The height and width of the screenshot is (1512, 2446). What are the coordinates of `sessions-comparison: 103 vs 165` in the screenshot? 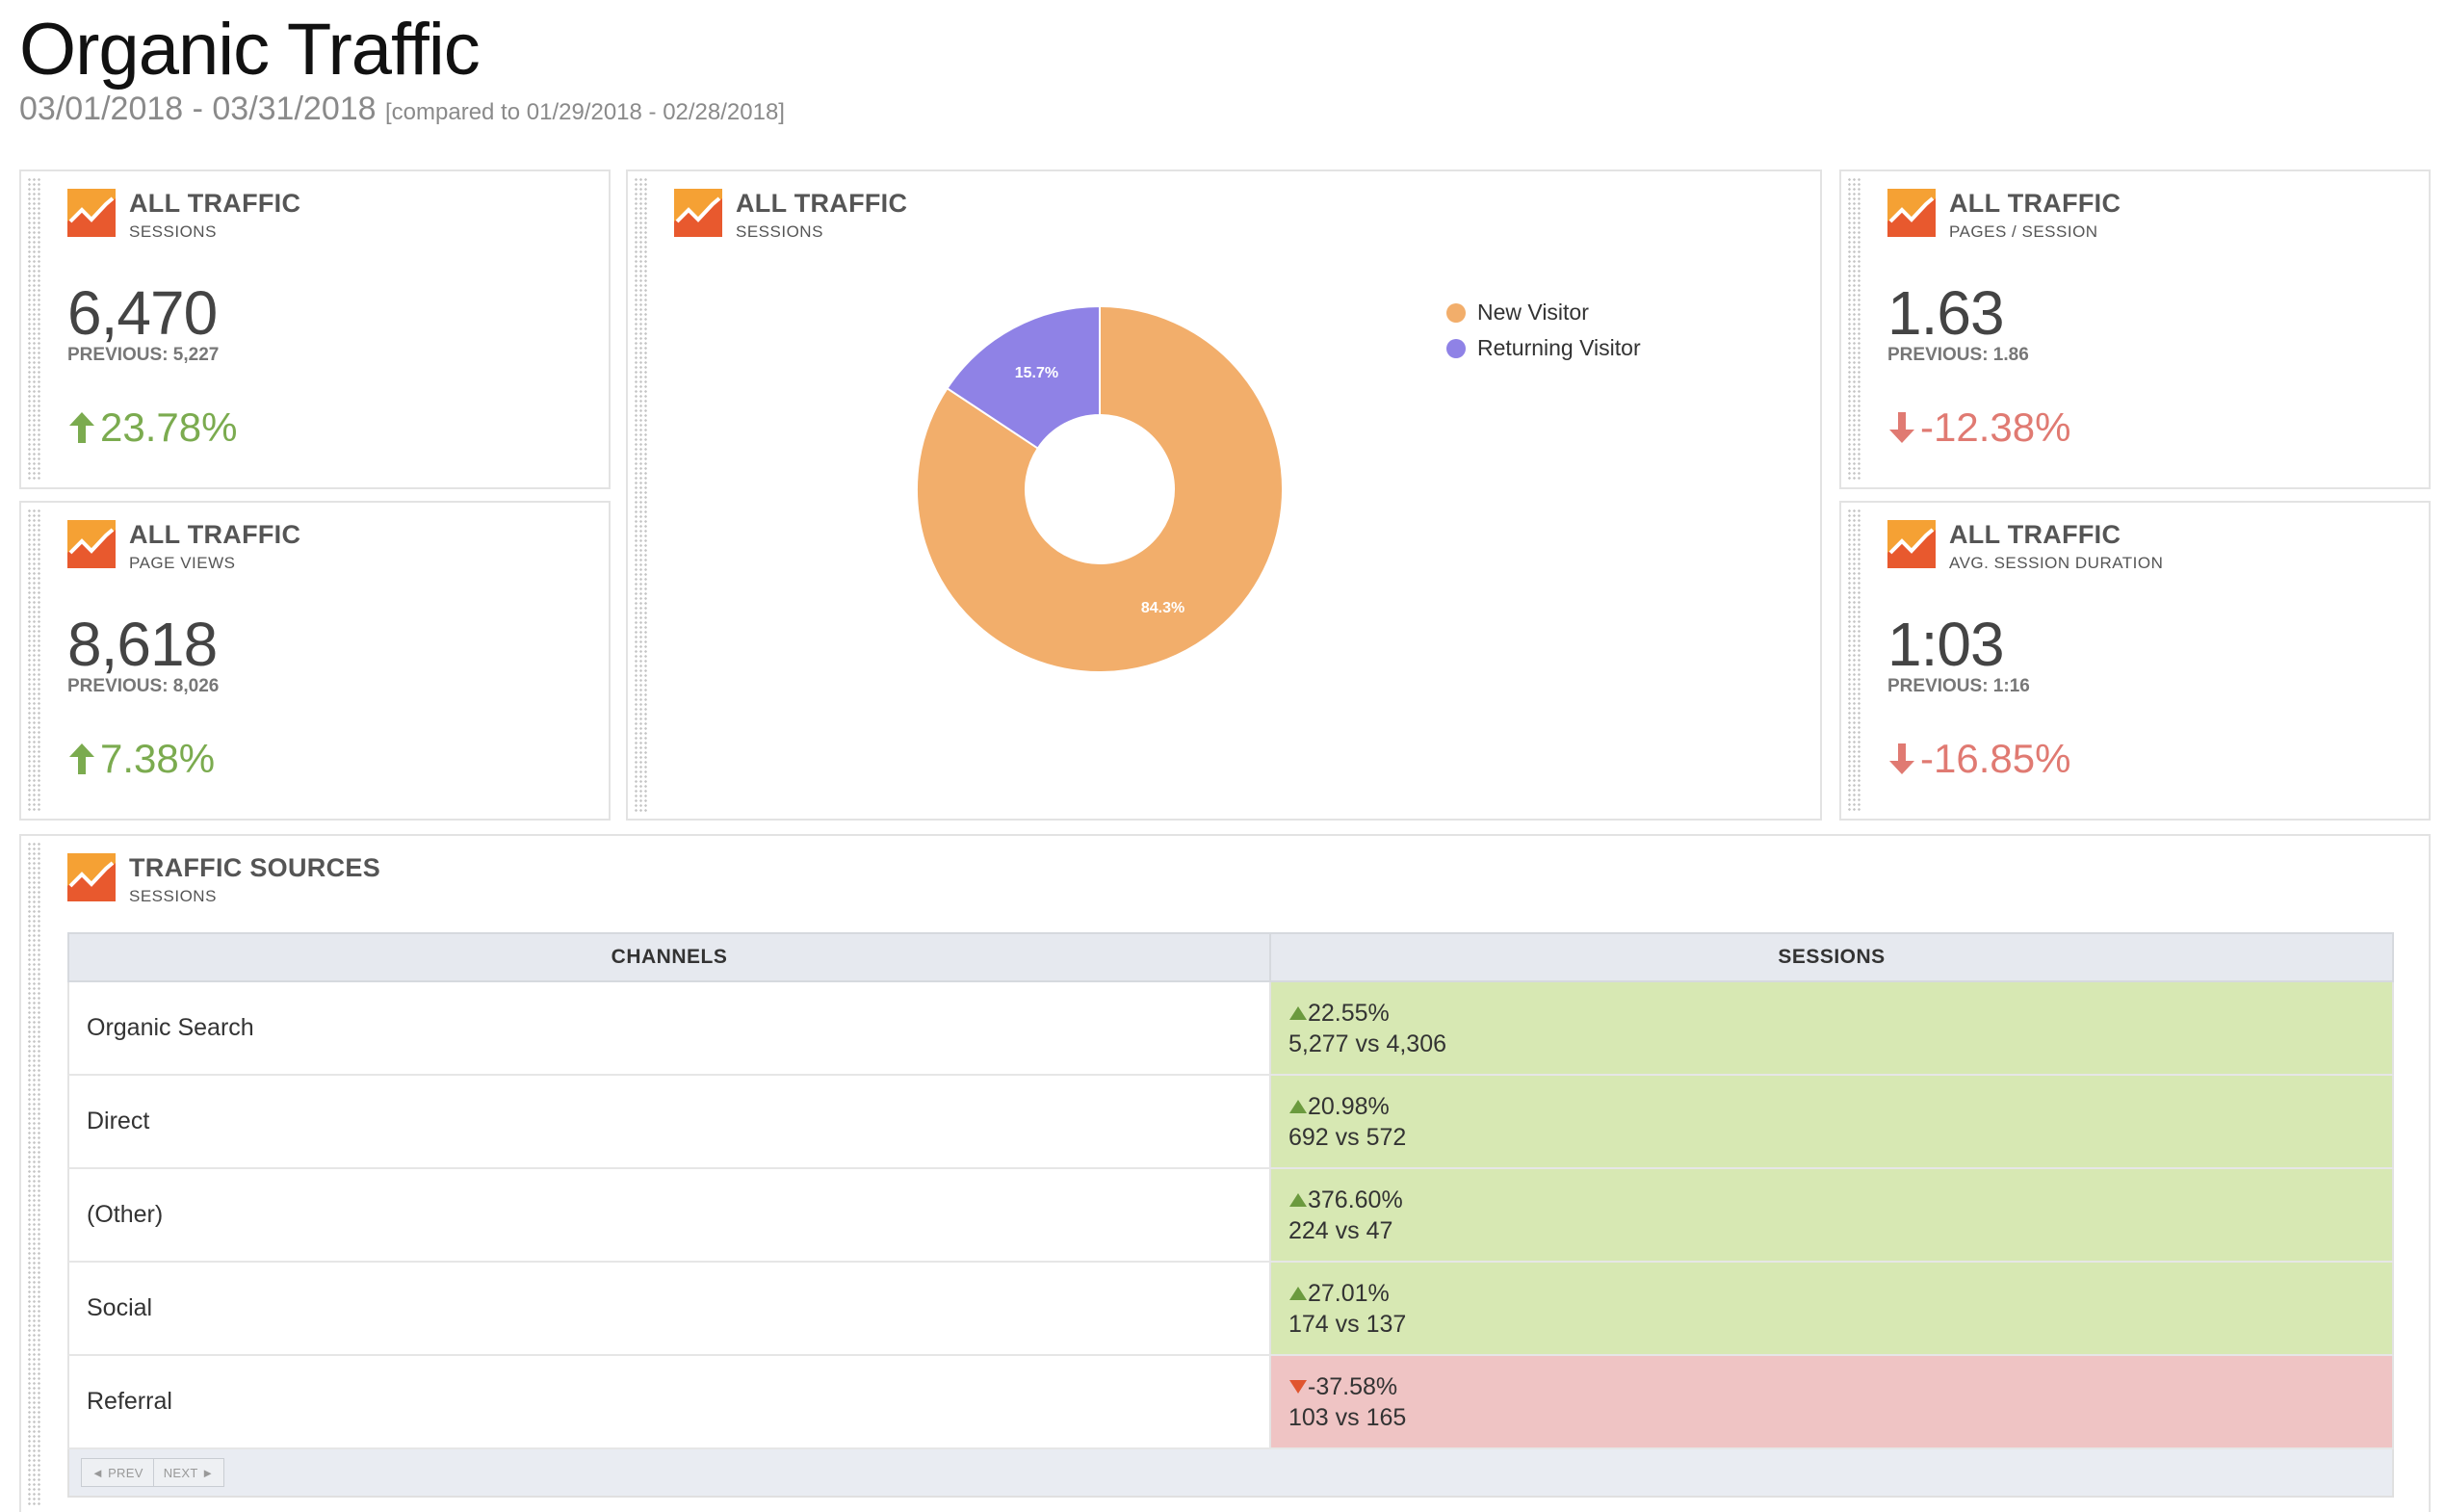 It's located at (1347, 1417).